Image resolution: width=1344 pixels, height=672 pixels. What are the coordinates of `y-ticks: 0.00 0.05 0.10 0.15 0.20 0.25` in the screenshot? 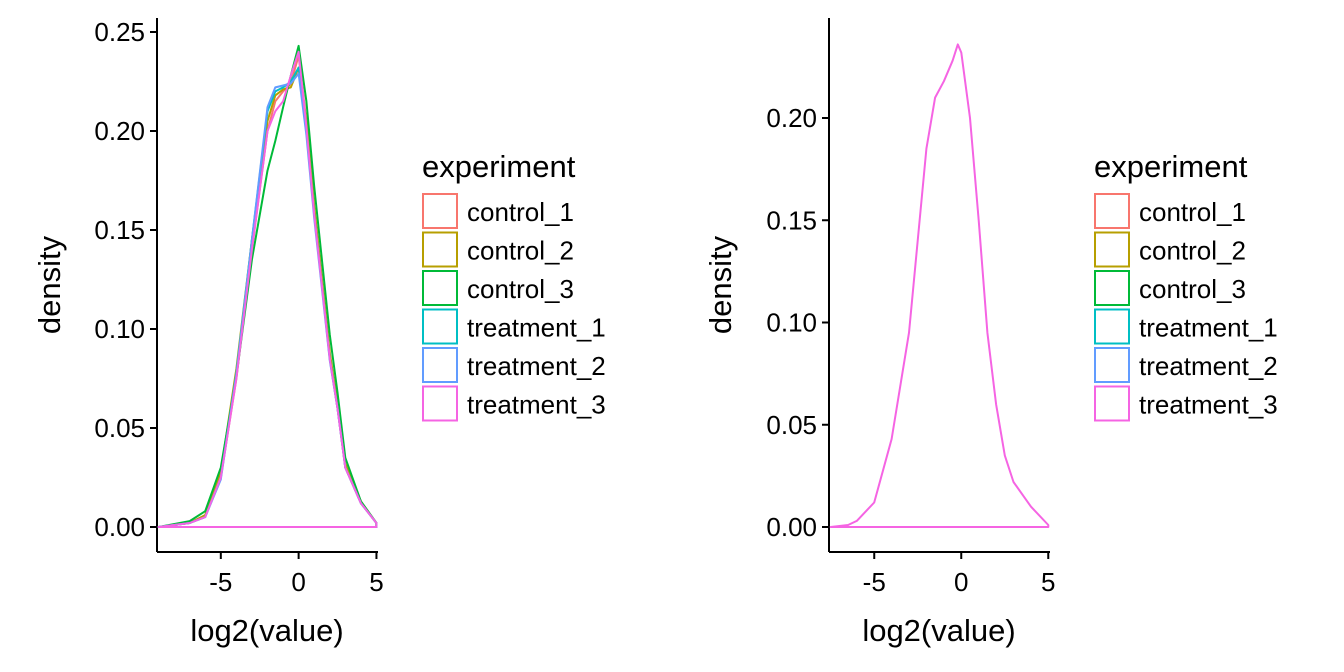 It's located at (125, 279).